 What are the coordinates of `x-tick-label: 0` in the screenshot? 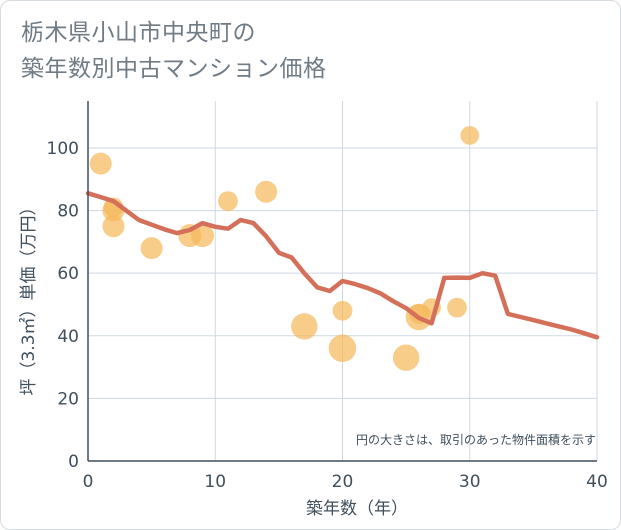 It's located at (88, 482).